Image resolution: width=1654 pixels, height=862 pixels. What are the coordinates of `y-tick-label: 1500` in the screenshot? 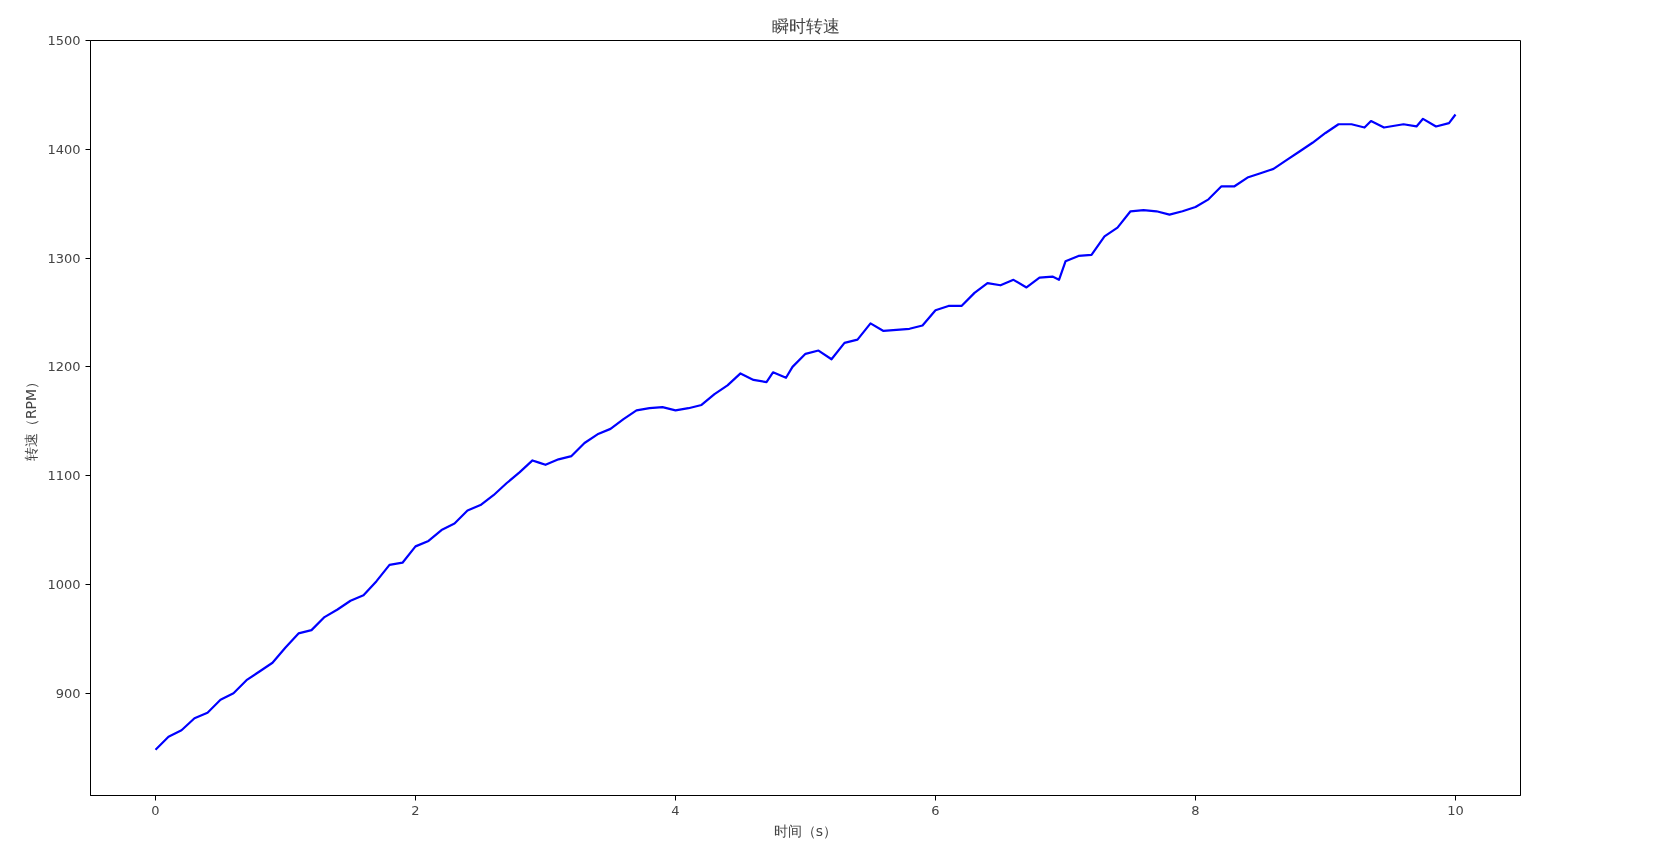 It's located at (64, 40).